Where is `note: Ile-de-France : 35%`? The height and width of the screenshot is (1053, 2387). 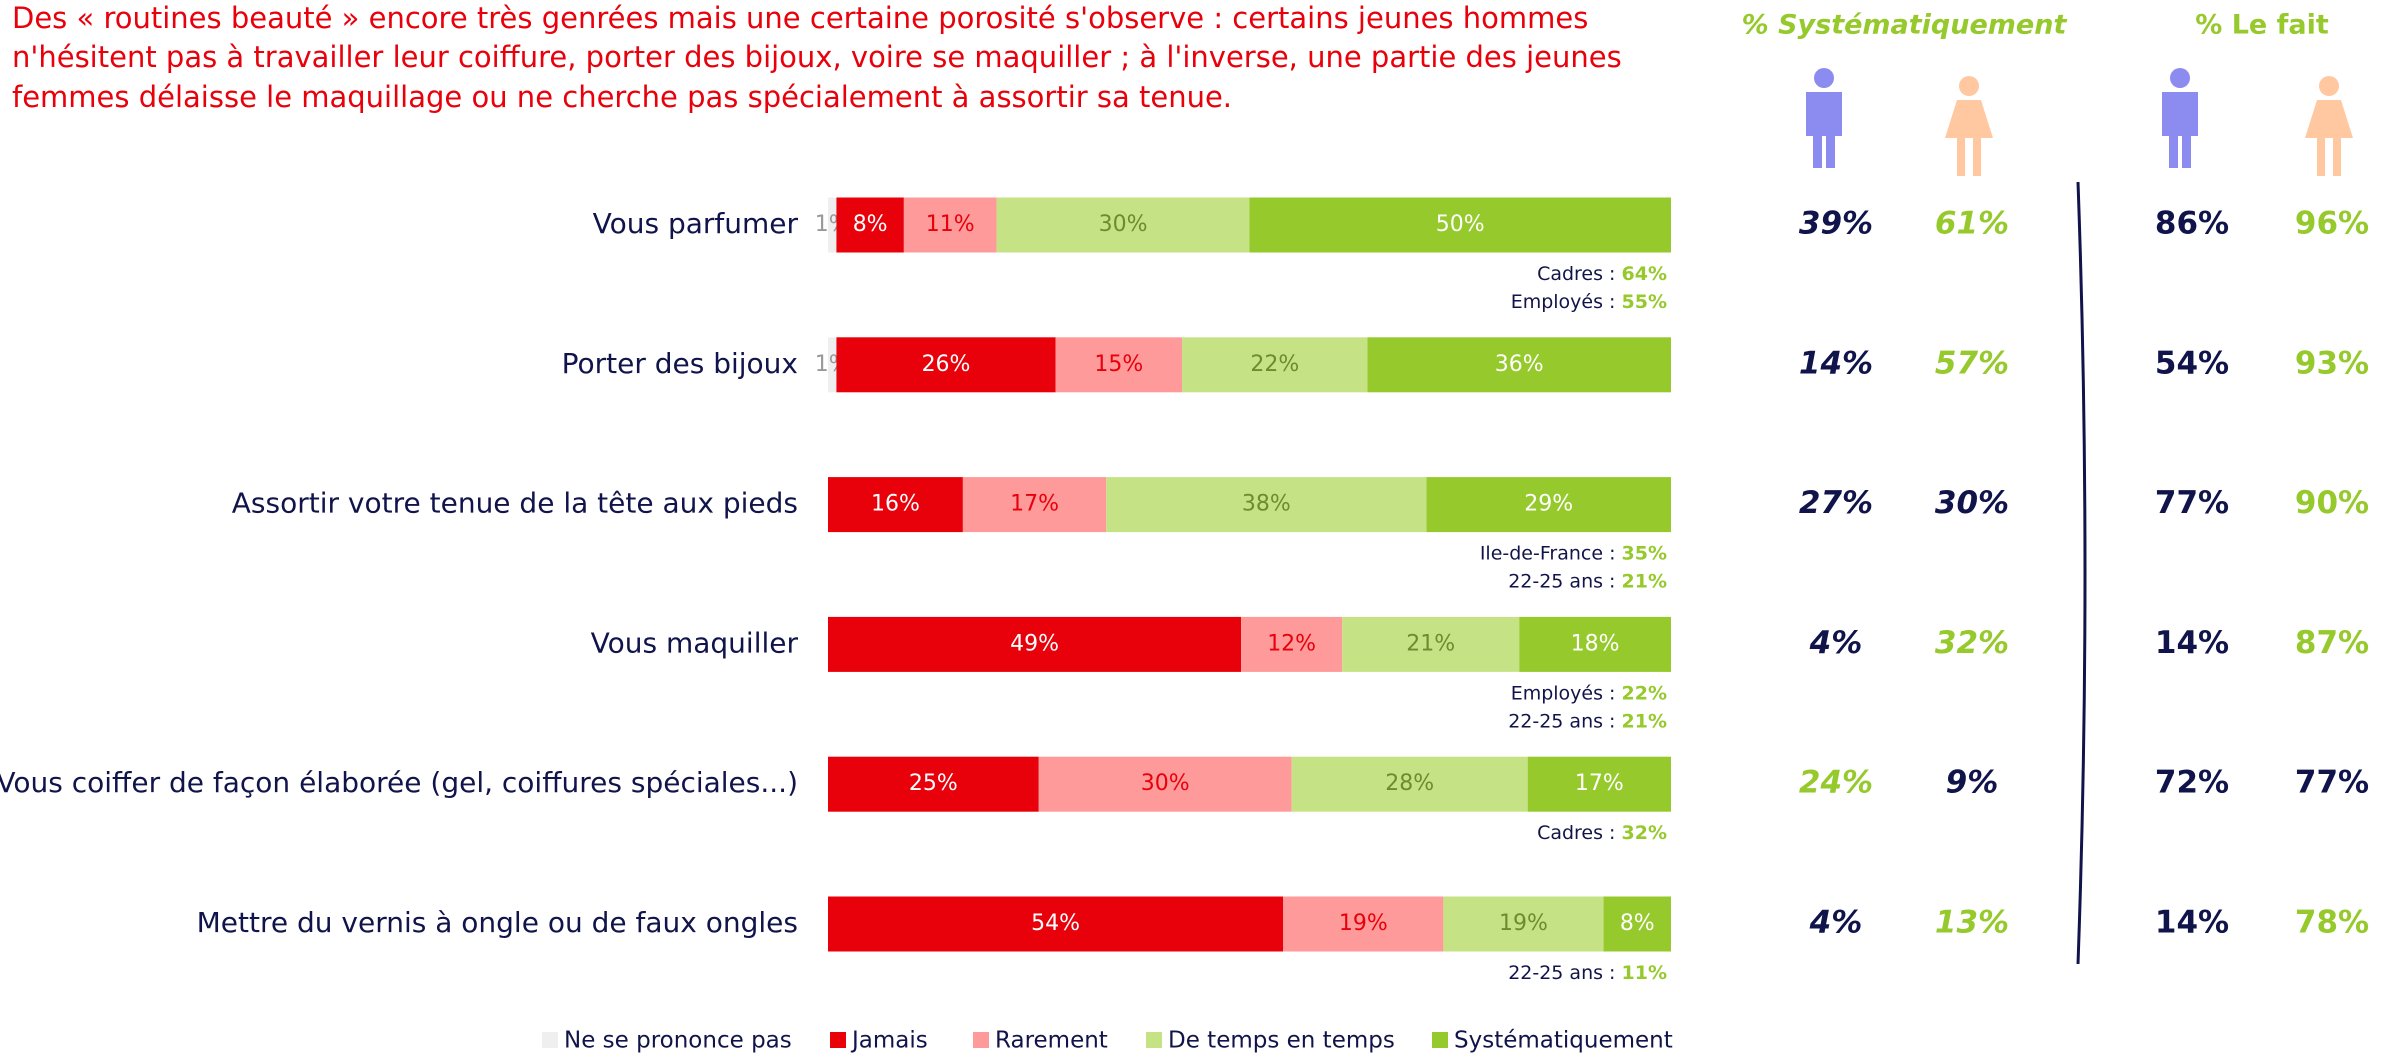
note: Ile-de-France : 35% is located at coordinates (1573, 553).